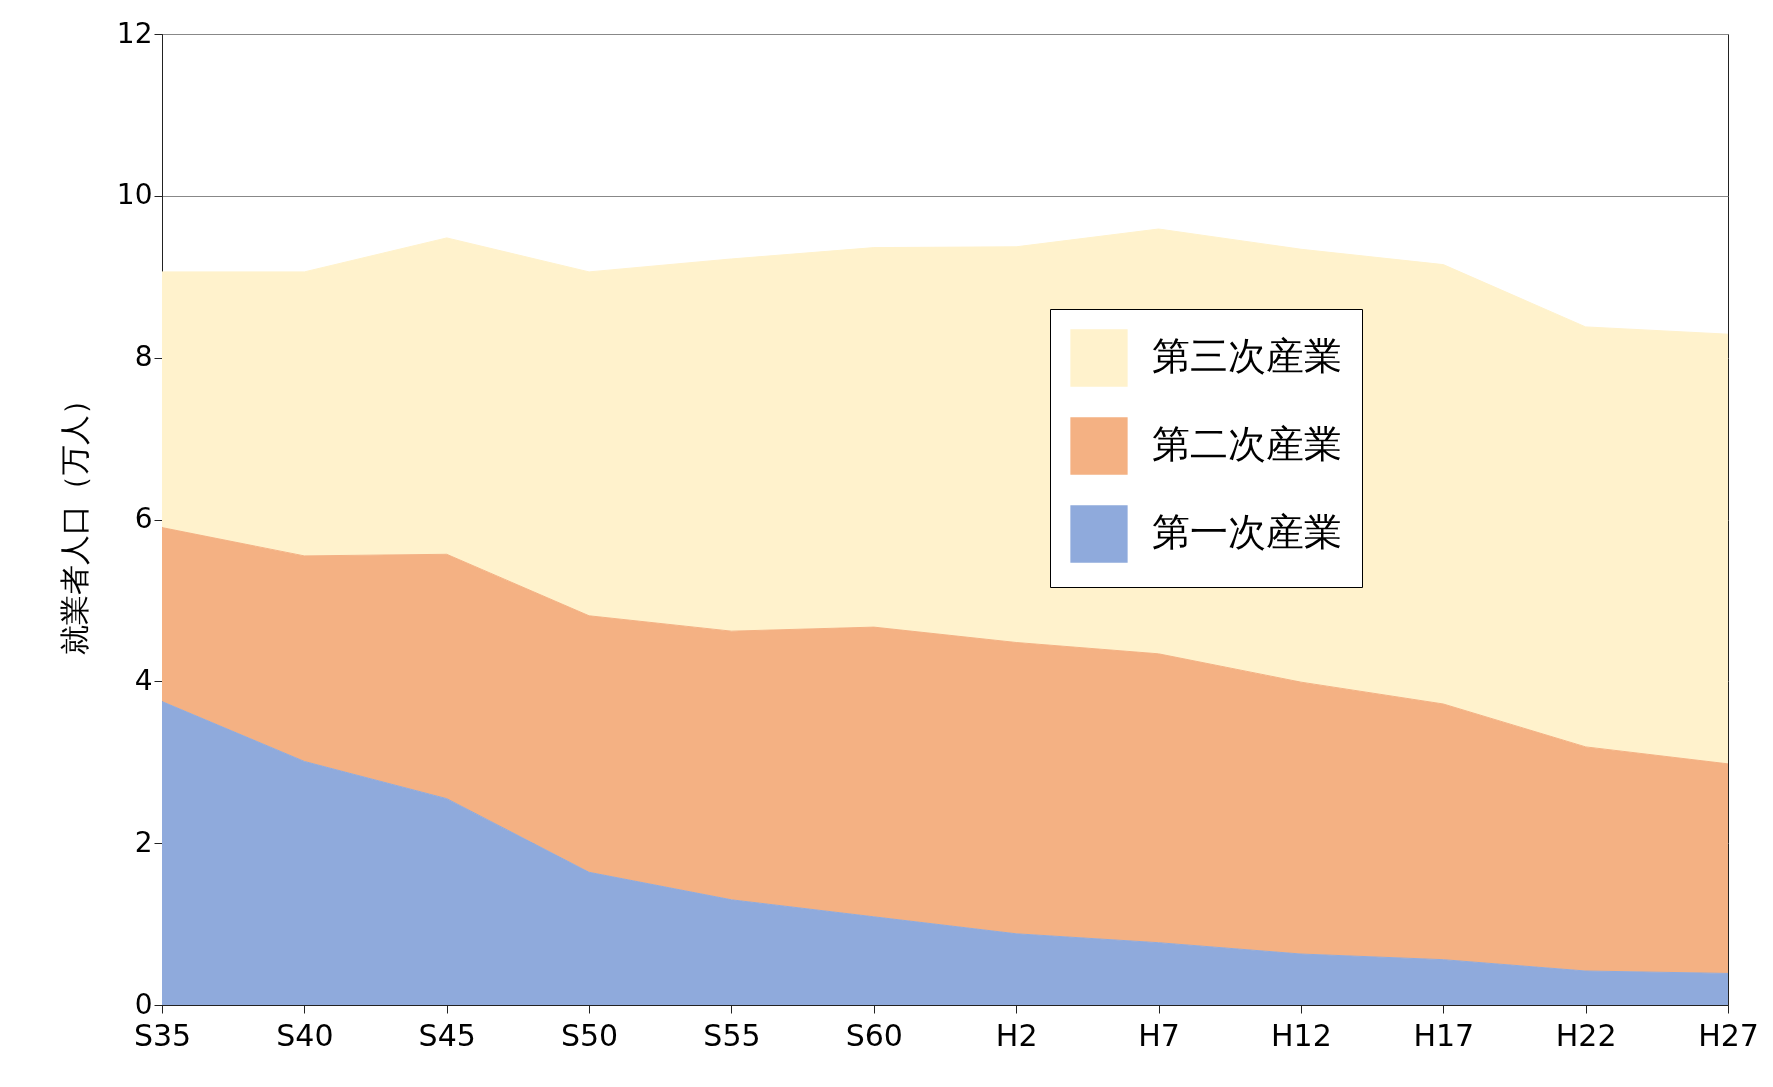 The height and width of the screenshot is (1087, 1773). I want to click on y-tick-label: 4, so click(143, 680).